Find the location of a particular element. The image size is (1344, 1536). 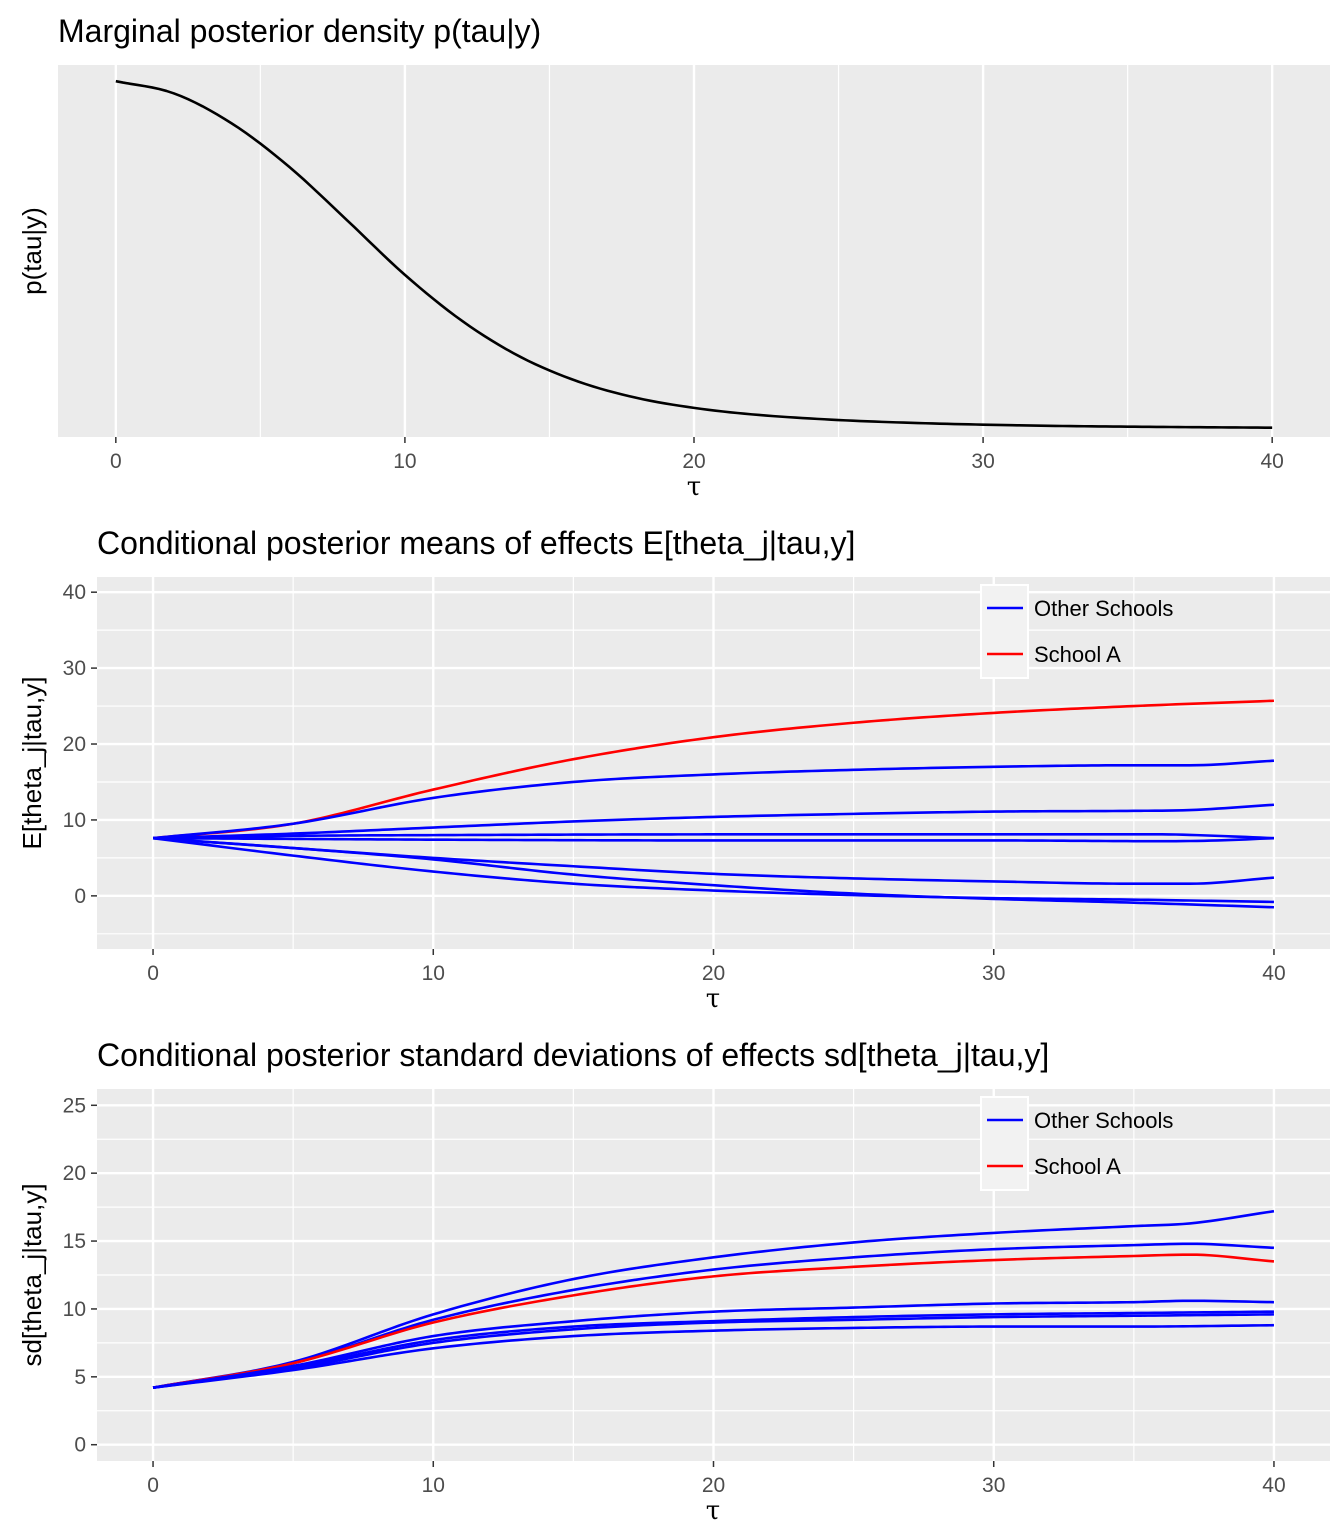

means-y-tick-label: 20 is located at coordinates (74, 744).